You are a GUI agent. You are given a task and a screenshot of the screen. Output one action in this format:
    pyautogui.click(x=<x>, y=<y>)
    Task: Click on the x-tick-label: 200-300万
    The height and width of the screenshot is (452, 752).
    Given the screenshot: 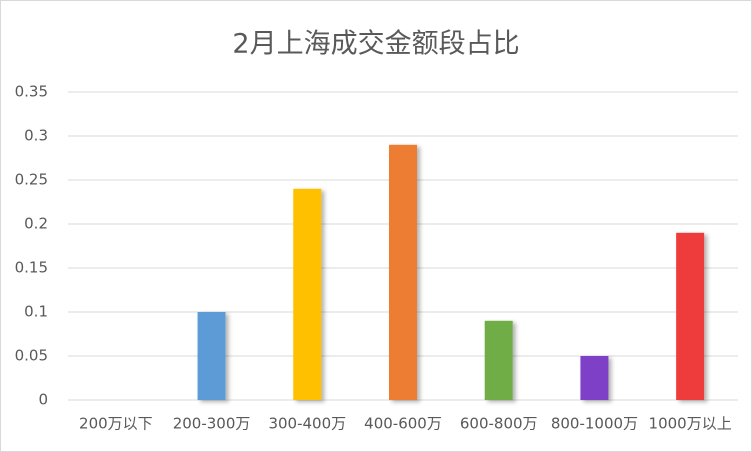 What is the action you would take?
    pyautogui.click(x=212, y=424)
    